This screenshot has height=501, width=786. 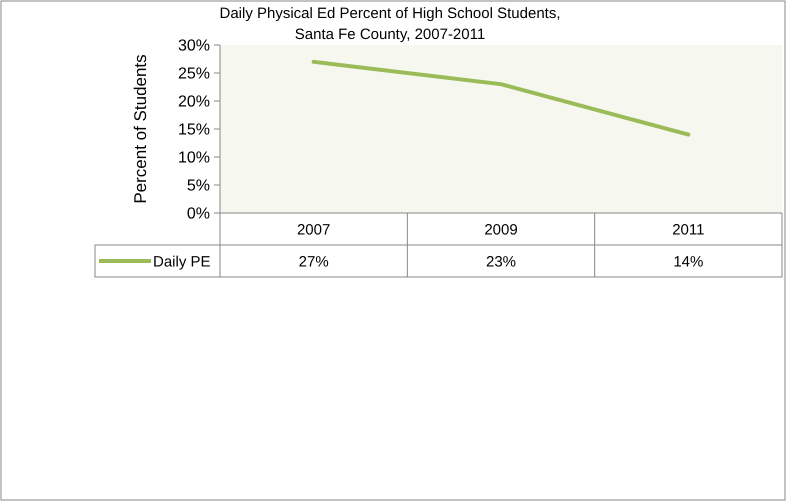 I want to click on y-tick-label: 25%, so click(x=194, y=74).